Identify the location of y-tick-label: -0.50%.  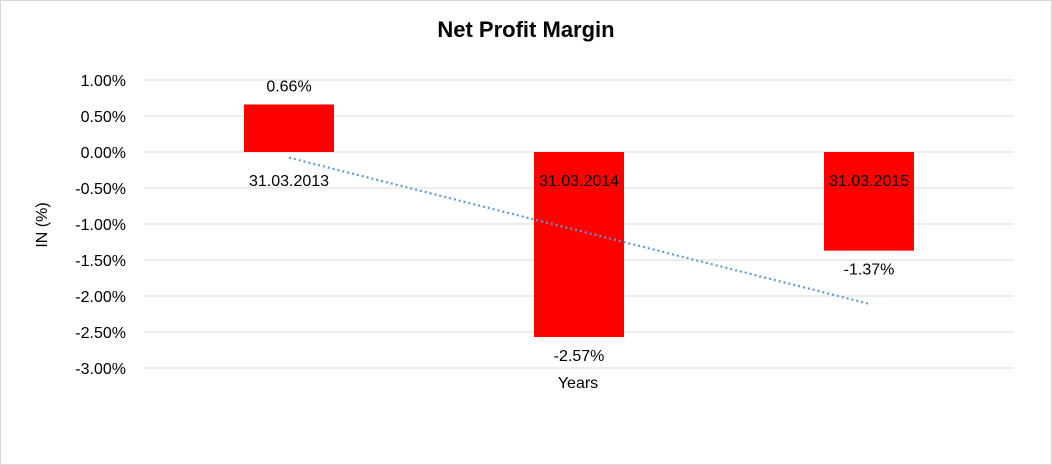
(100, 189).